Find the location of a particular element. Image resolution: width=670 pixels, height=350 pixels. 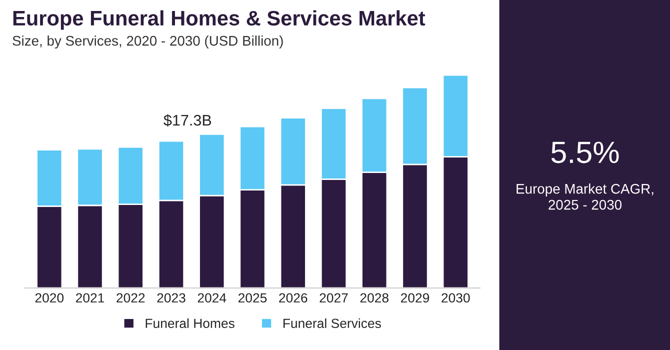

legend-label: Funeral Services is located at coordinates (332, 323).